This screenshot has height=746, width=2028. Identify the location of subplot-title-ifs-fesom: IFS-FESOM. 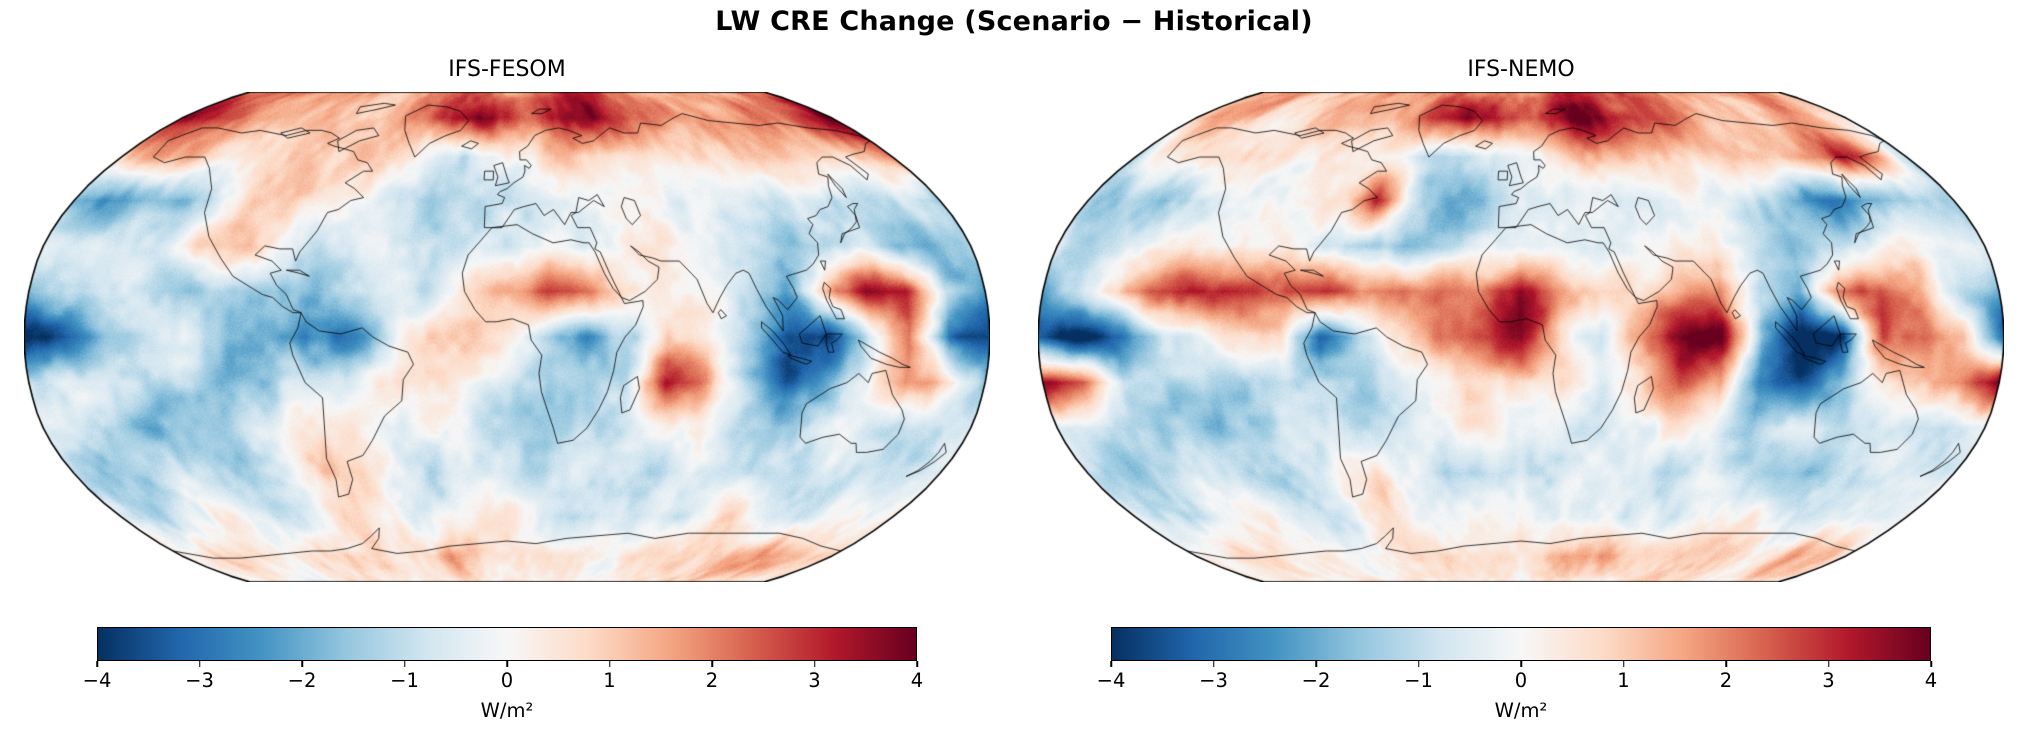
(507, 69).